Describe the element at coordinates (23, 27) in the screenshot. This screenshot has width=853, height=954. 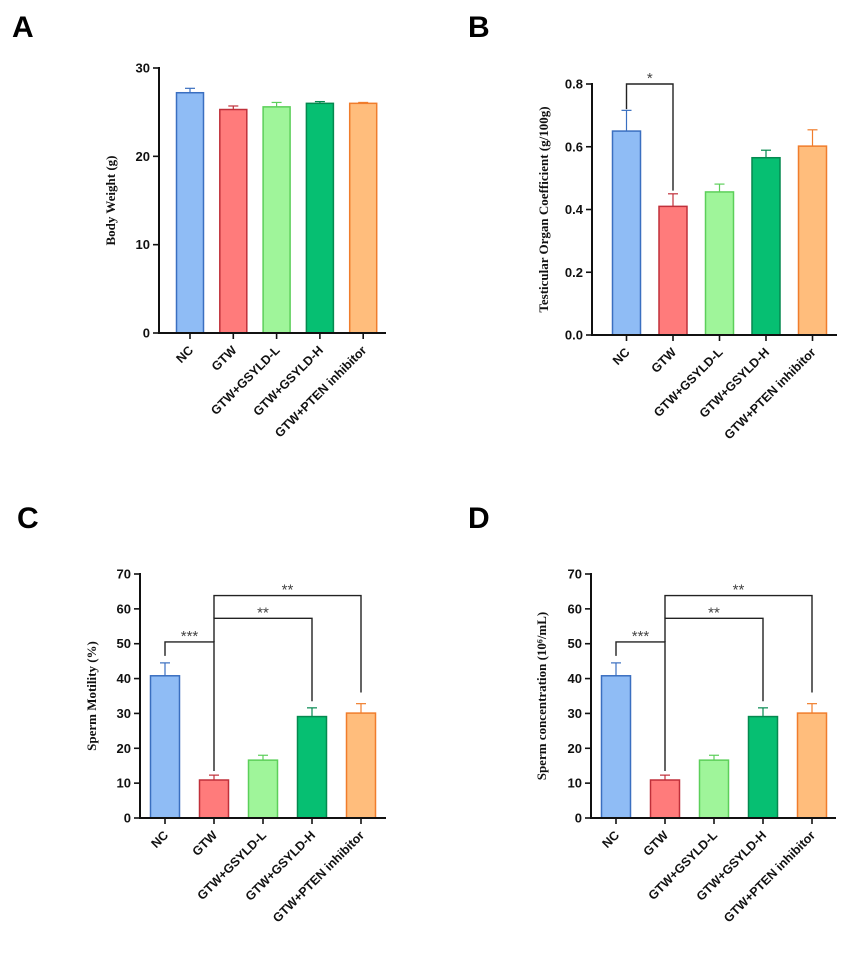
I see `panel-letter-a: A` at that location.